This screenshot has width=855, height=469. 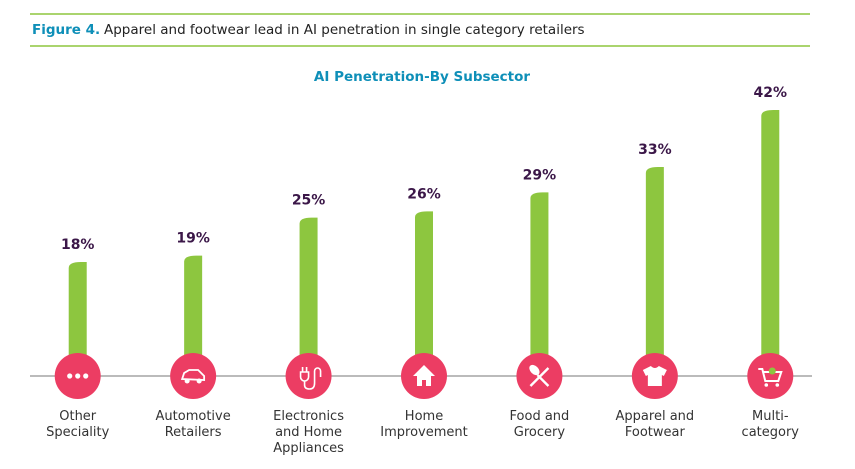 What do you see at coordinates (193, 424) in the screenshot?
I see `x-tick-label: Automotive Retailers` at bounding box center [193, 424].